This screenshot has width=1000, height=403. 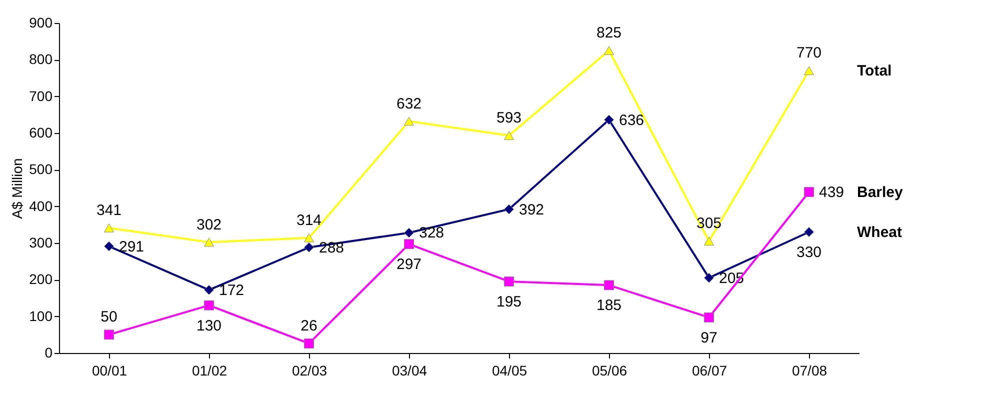 I want to click on data-label: 314, so click(x=309, y=220).